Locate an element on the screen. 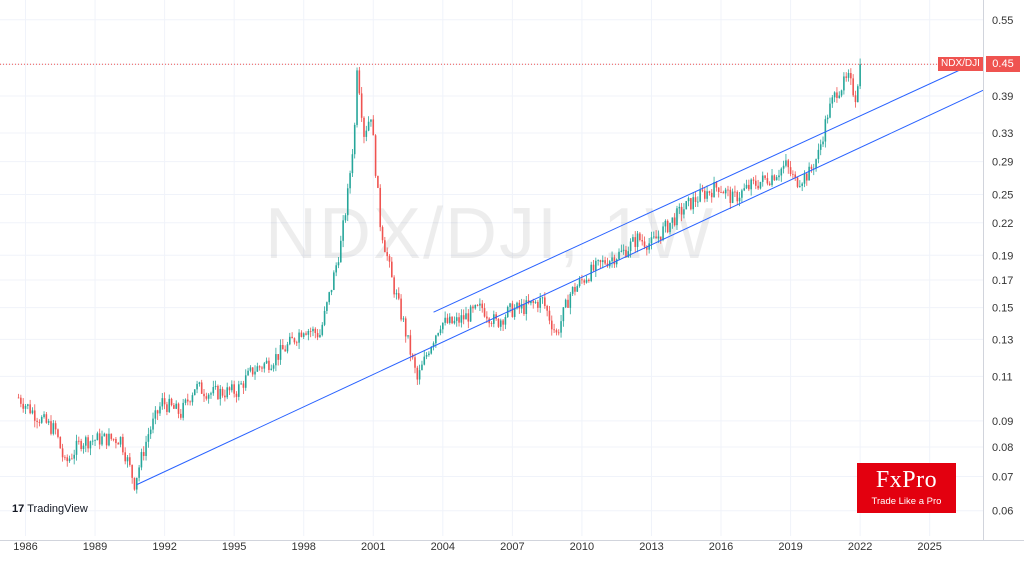 The height and width of the screenshot is (561, 1024). x-tick-label: 2025 is located at coordinates (929, 547).